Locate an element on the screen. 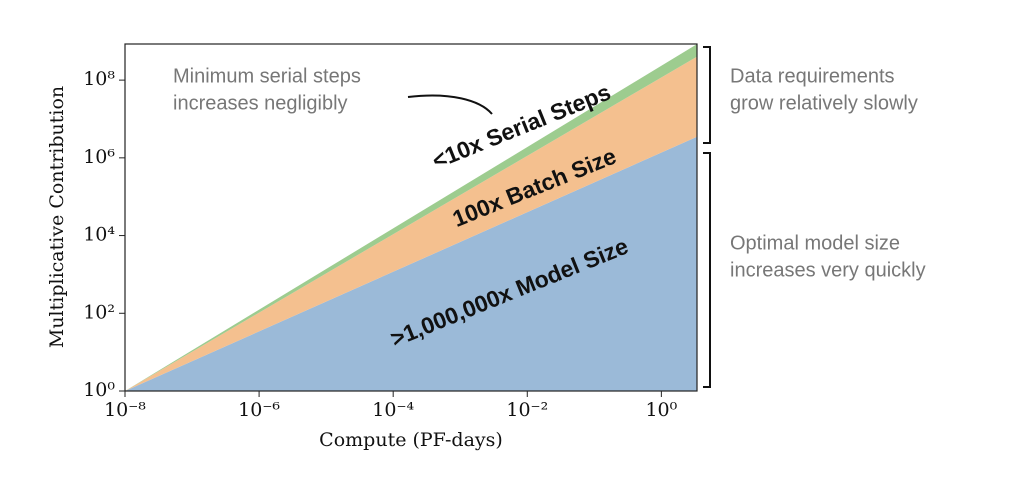 The image size is (1024, 490). y-tick-label: 10⁶ is located at coordinates (99, 157).